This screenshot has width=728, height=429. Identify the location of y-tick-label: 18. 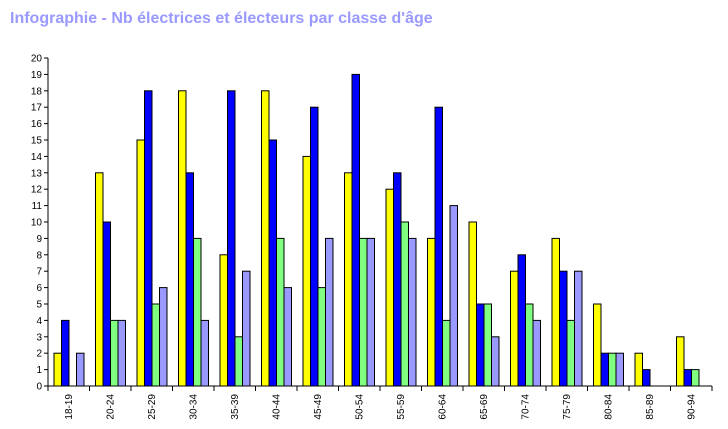
(37, 91).